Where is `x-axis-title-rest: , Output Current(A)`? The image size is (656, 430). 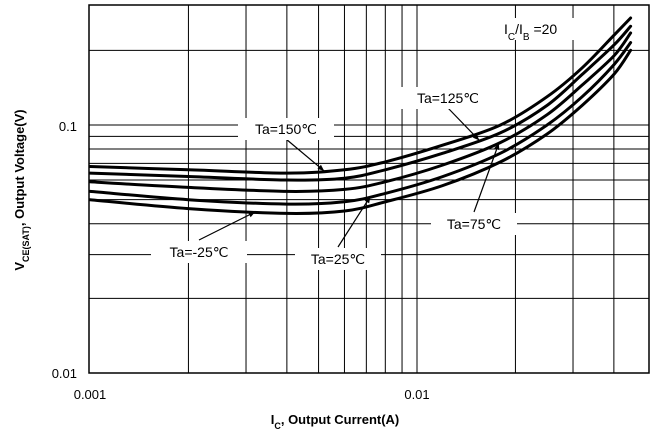 x-axis-title-rest: , Output Current(A) is located at coordinates (340, 419).